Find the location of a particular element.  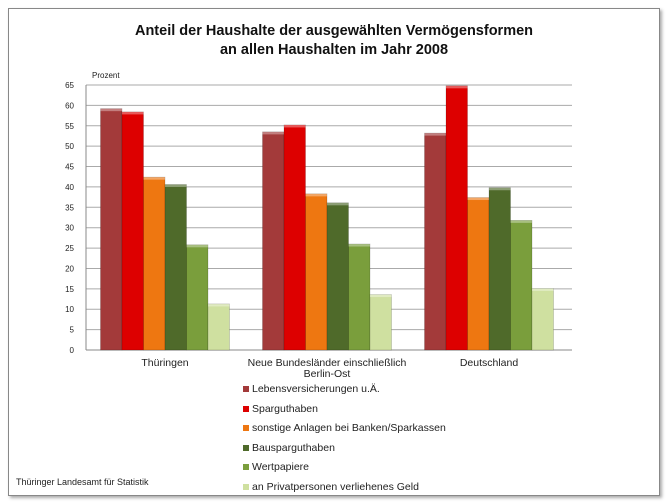

y-tick-label: 20 is located at coordinates (69, 268).